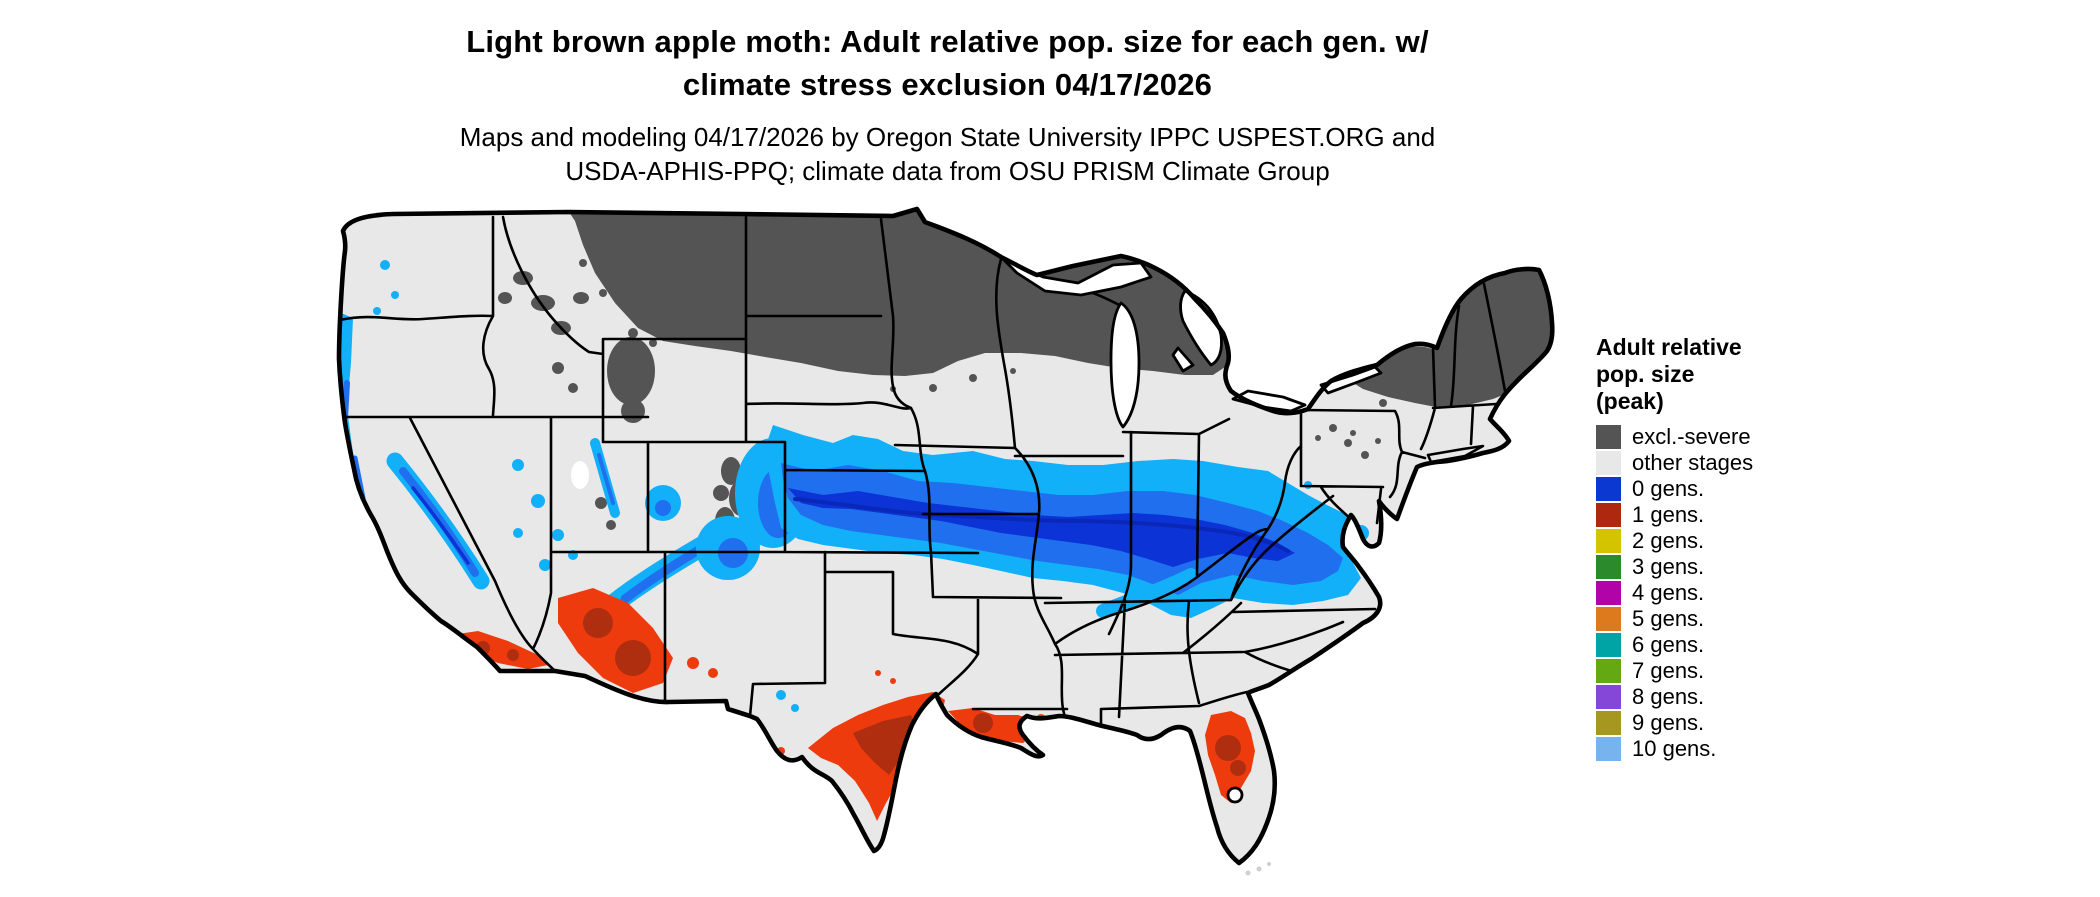  I want to click on legend-swatch-4-gens, so click(1608, 593).